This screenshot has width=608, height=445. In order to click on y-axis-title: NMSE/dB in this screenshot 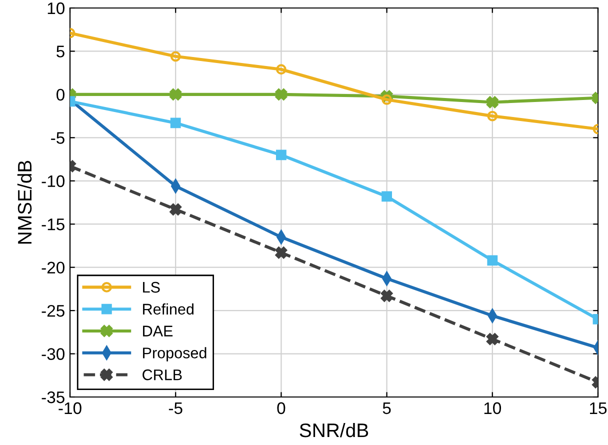, I will do `click(24, 202)`.